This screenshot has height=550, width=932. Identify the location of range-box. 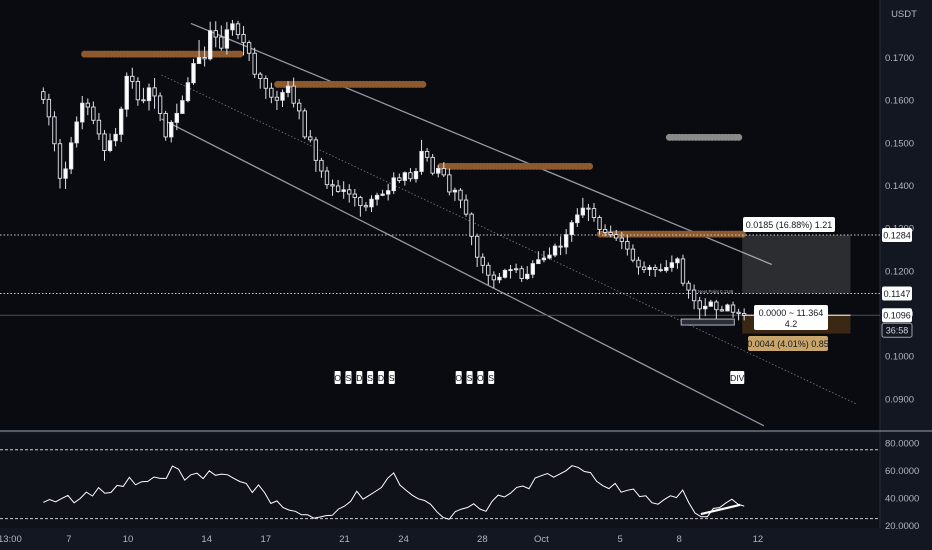
(707, 322).